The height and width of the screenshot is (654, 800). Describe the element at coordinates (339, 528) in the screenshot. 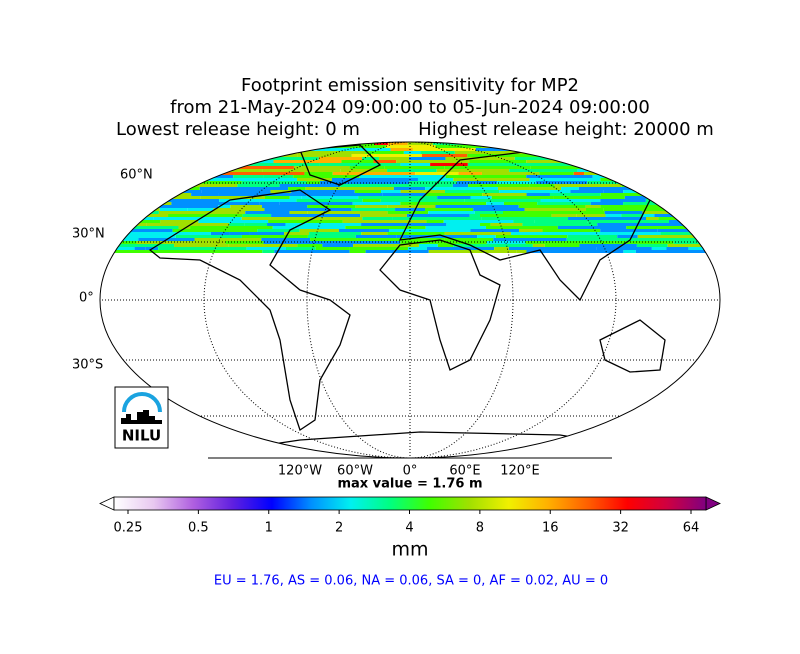

I see `colorbar-tick-label: 2` at that location.